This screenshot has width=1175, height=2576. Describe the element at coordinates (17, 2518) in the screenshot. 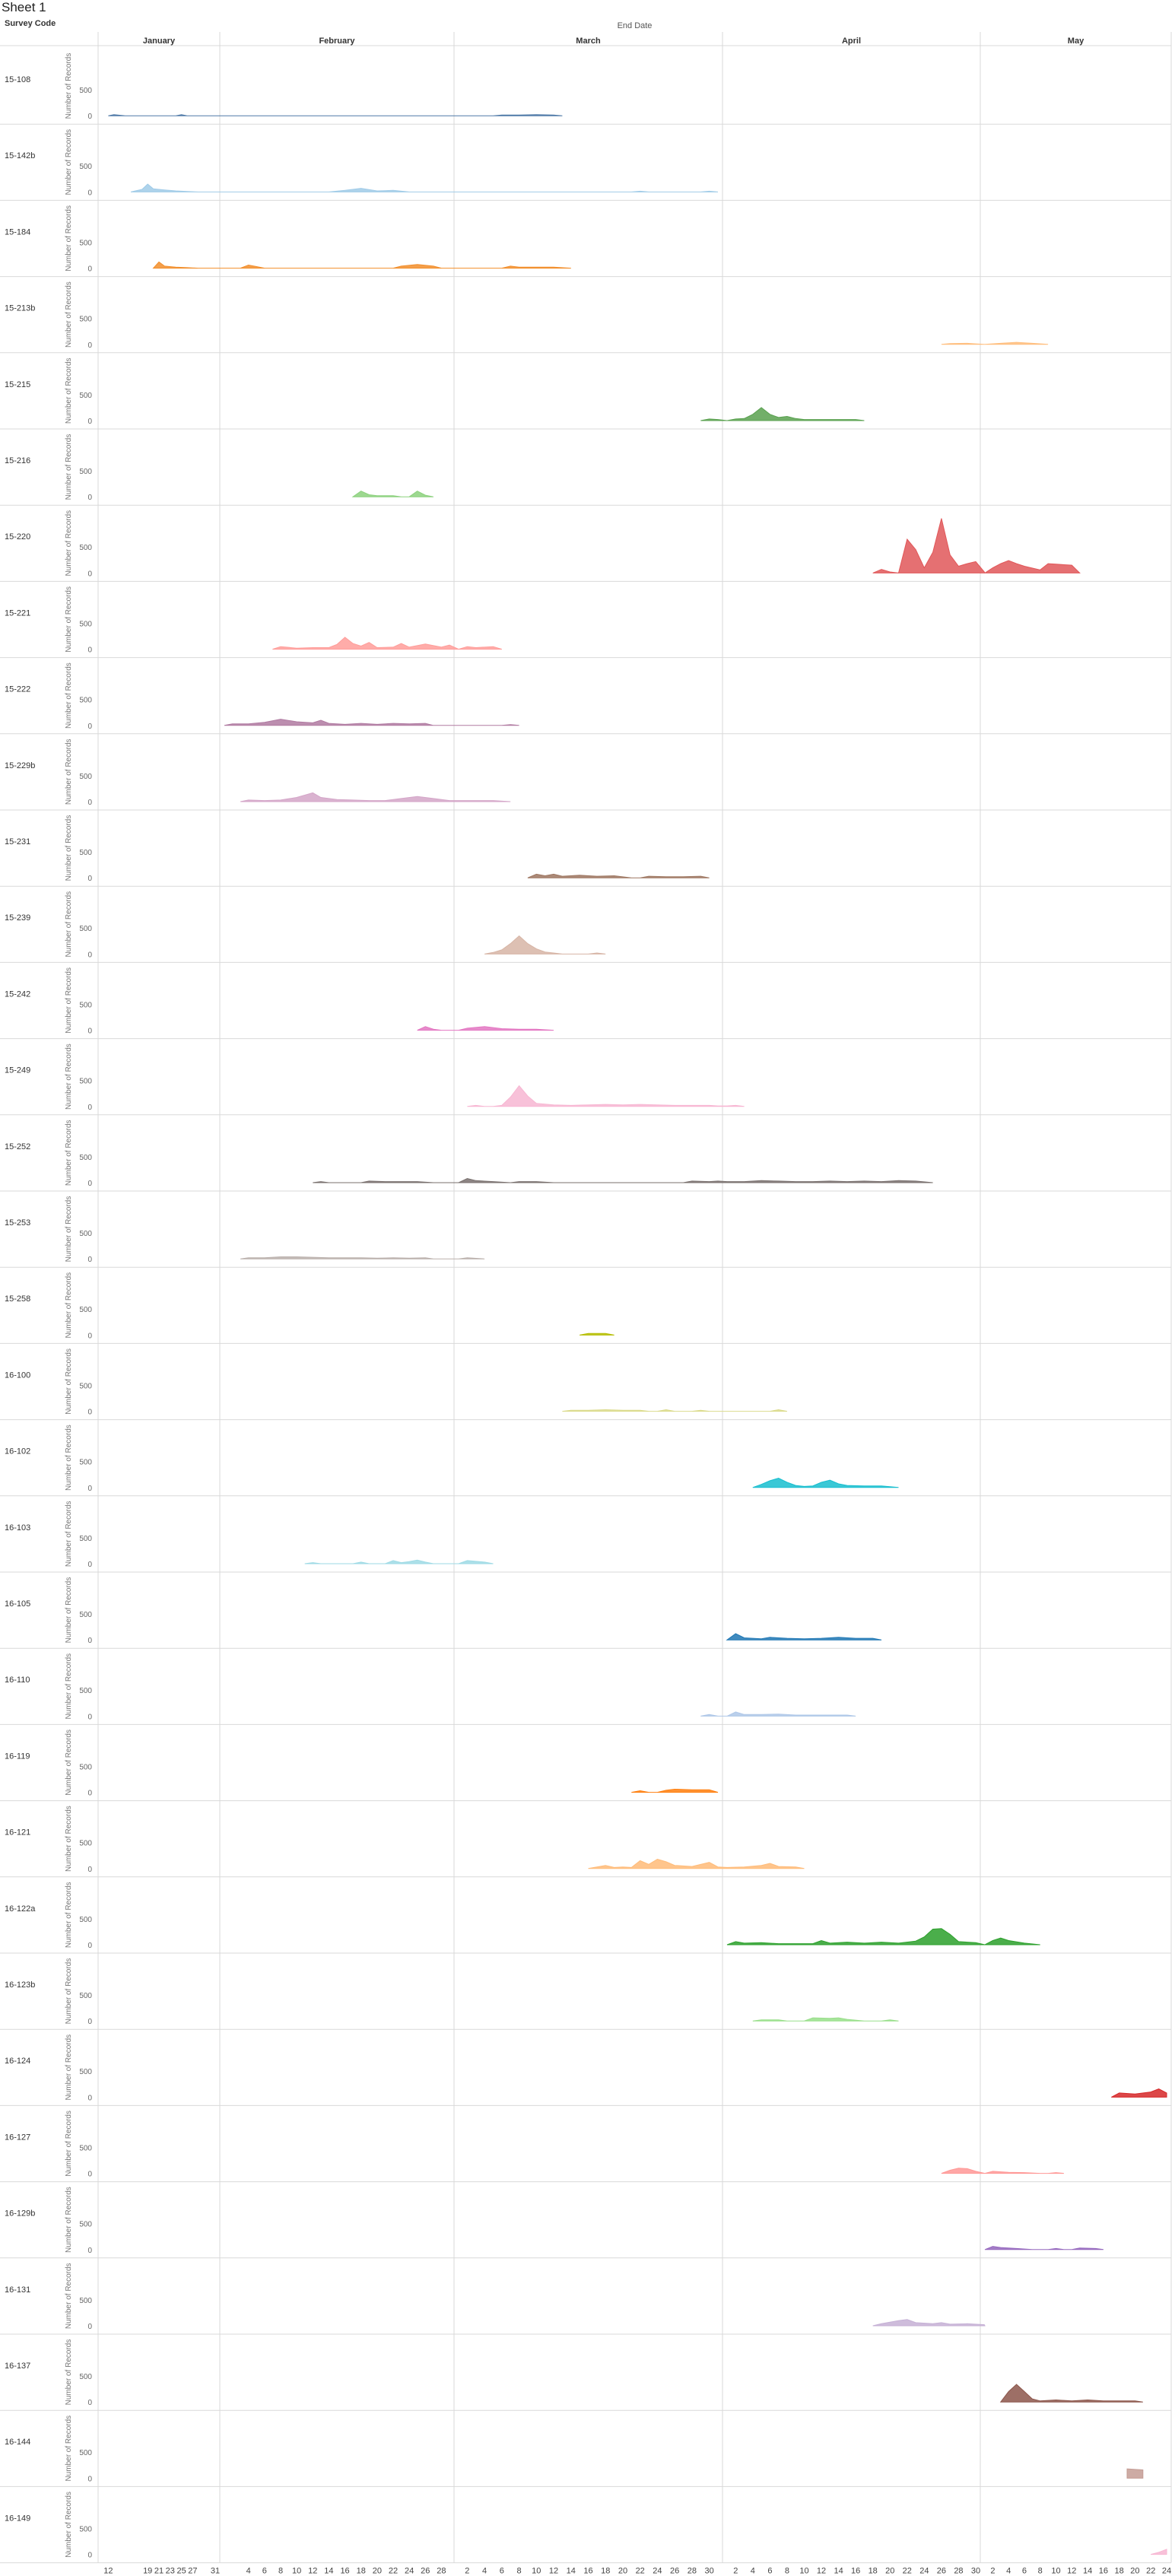

I see `row-label-16-149: 16-149` at that location.